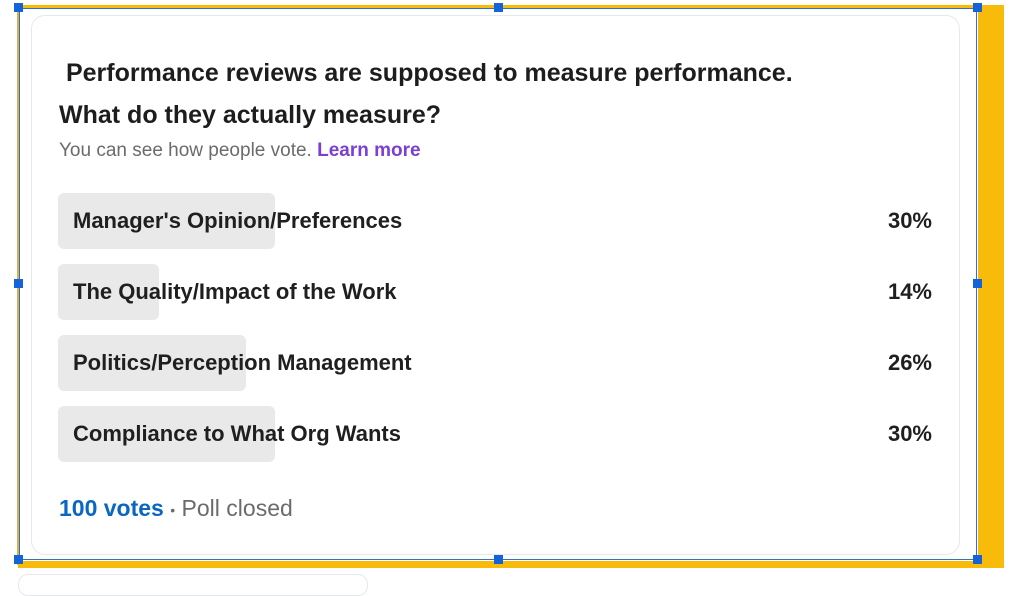 The height and width of the screenshot is (596, 1023). I want to click on option-label: The Quality/Impact of the Work, so click(235, 291).